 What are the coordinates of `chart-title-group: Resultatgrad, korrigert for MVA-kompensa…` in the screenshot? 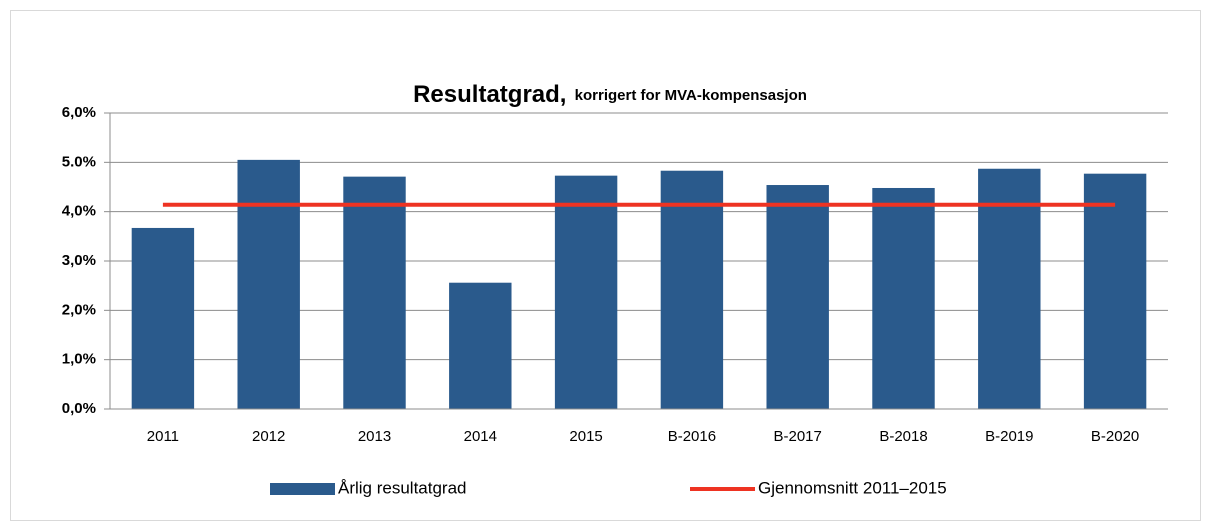 It's located at (610, 94).